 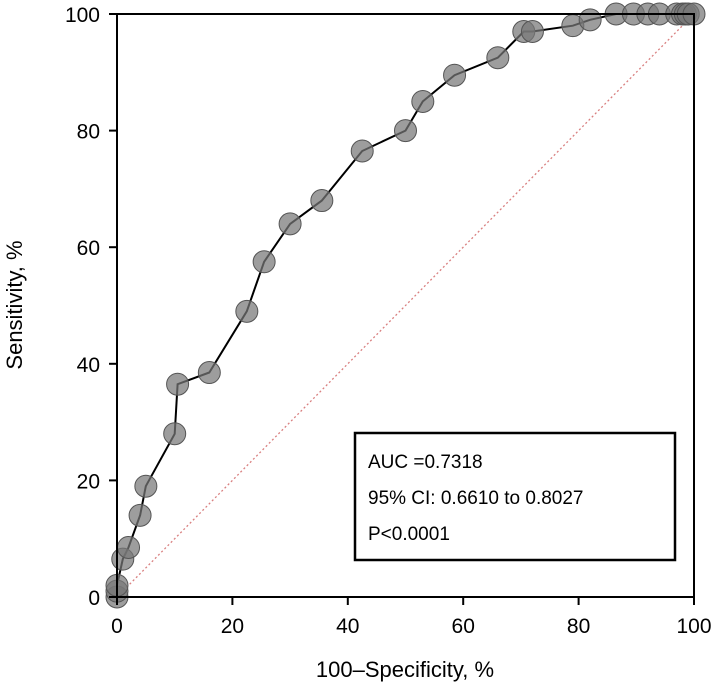 What do you see at coordinates (94, 598) in the screenshot?
I see `y-tick-label: 0` at bounding box center [94, 598].